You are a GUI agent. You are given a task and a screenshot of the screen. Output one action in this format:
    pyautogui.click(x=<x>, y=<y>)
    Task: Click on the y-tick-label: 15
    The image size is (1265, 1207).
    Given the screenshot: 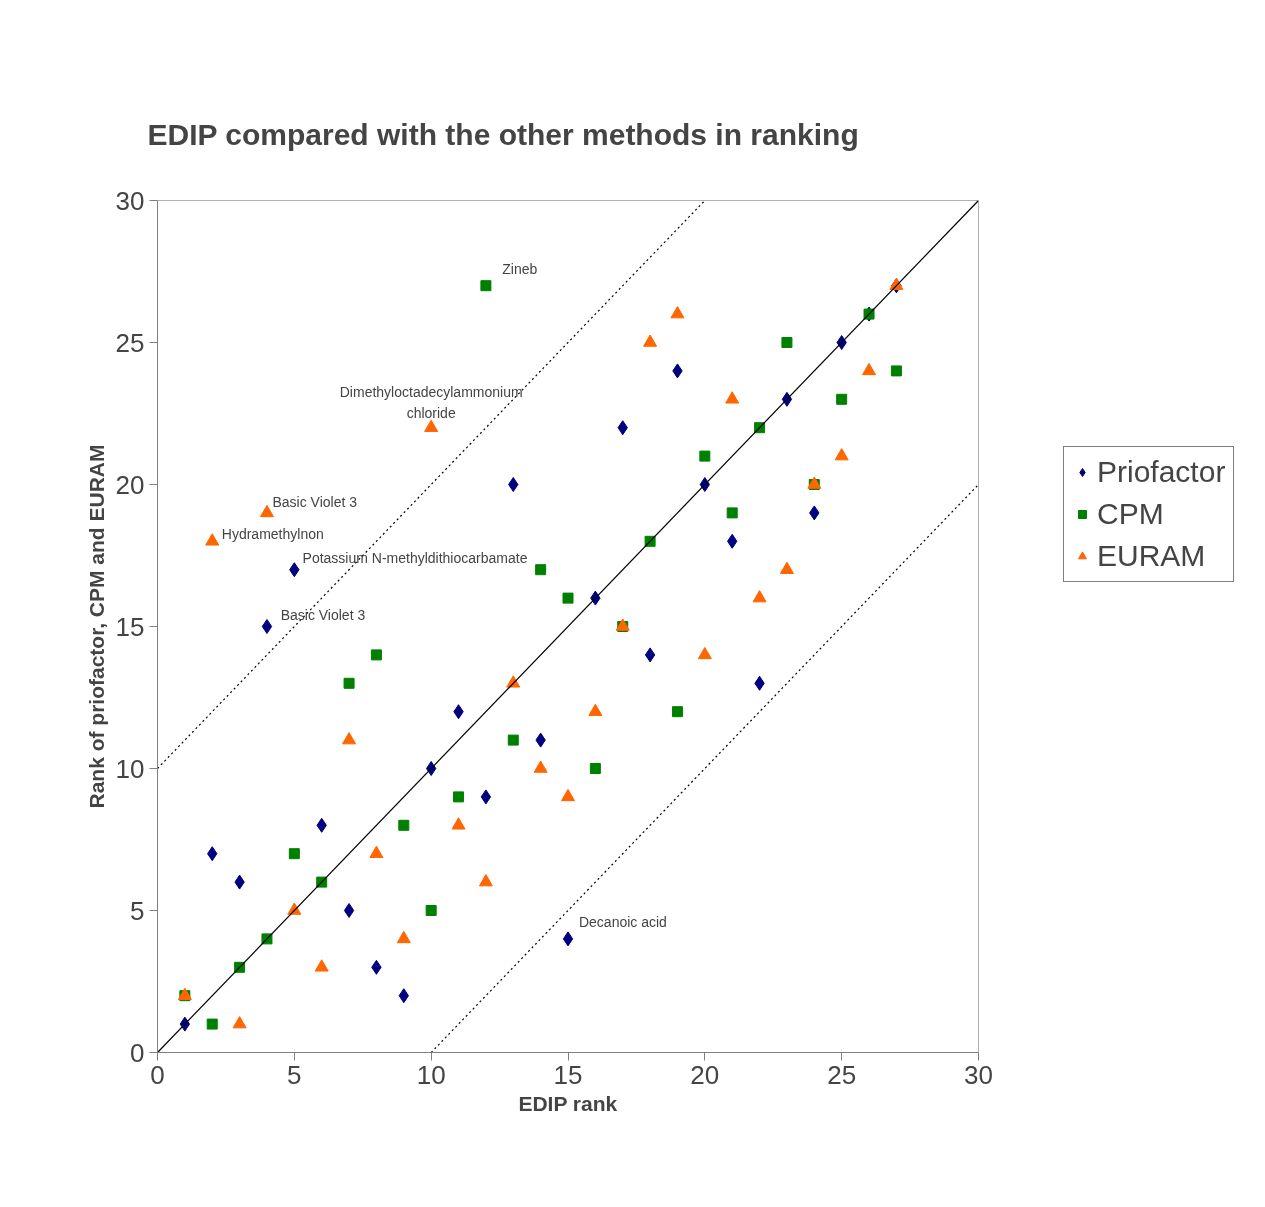 What is the action you would take?
    pyautogui.click(x=130, y=626)
    